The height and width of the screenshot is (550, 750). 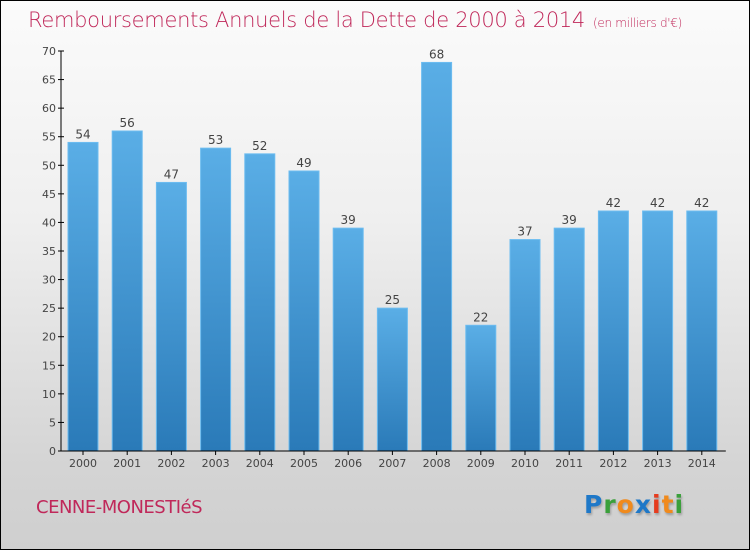 I want to click on data-label-2003: 53, so click(x=215, y=140).